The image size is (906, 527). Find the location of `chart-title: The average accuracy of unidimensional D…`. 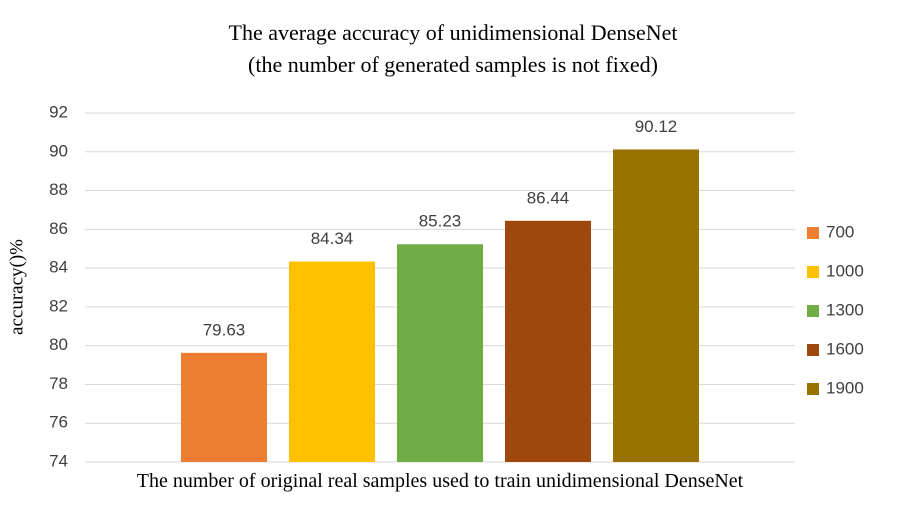

chart-title: The average accuracy of unidimensional D… is located at coordinates (453, 32).